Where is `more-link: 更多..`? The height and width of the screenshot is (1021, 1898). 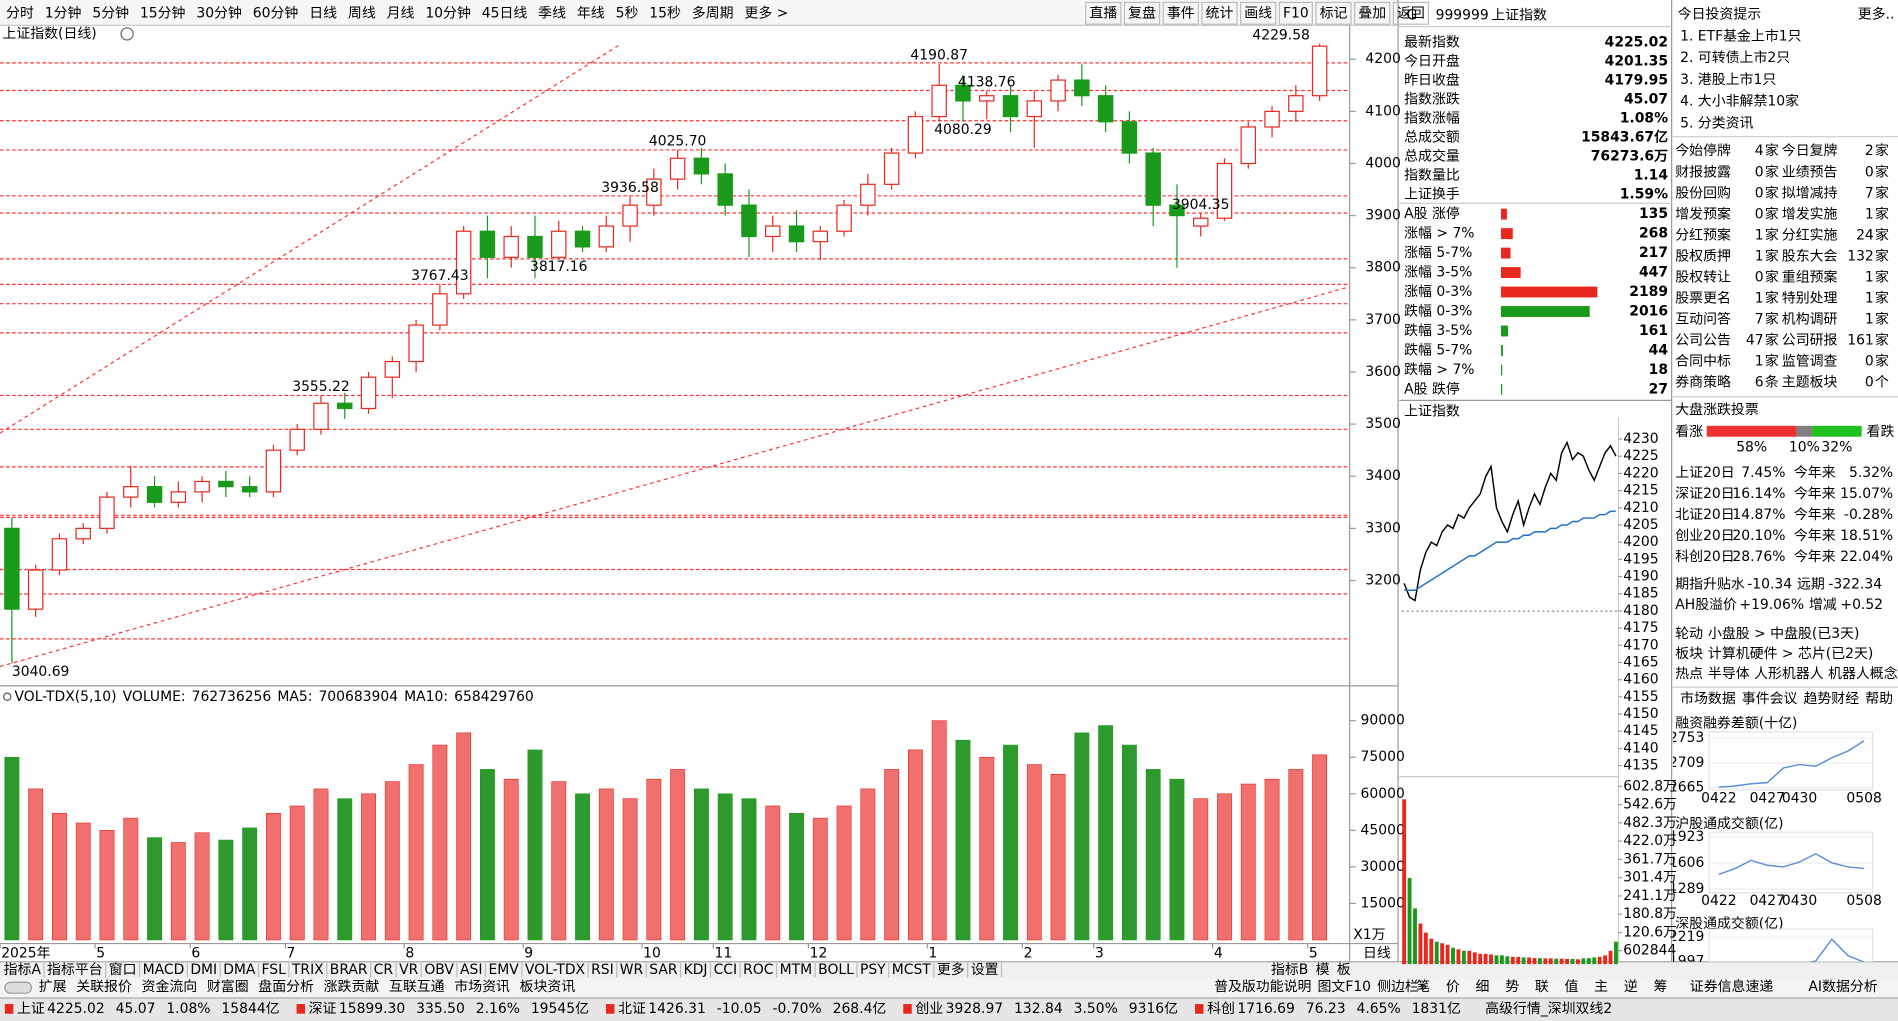
more-link: 更多.. is located at coordinates (1876, 14).